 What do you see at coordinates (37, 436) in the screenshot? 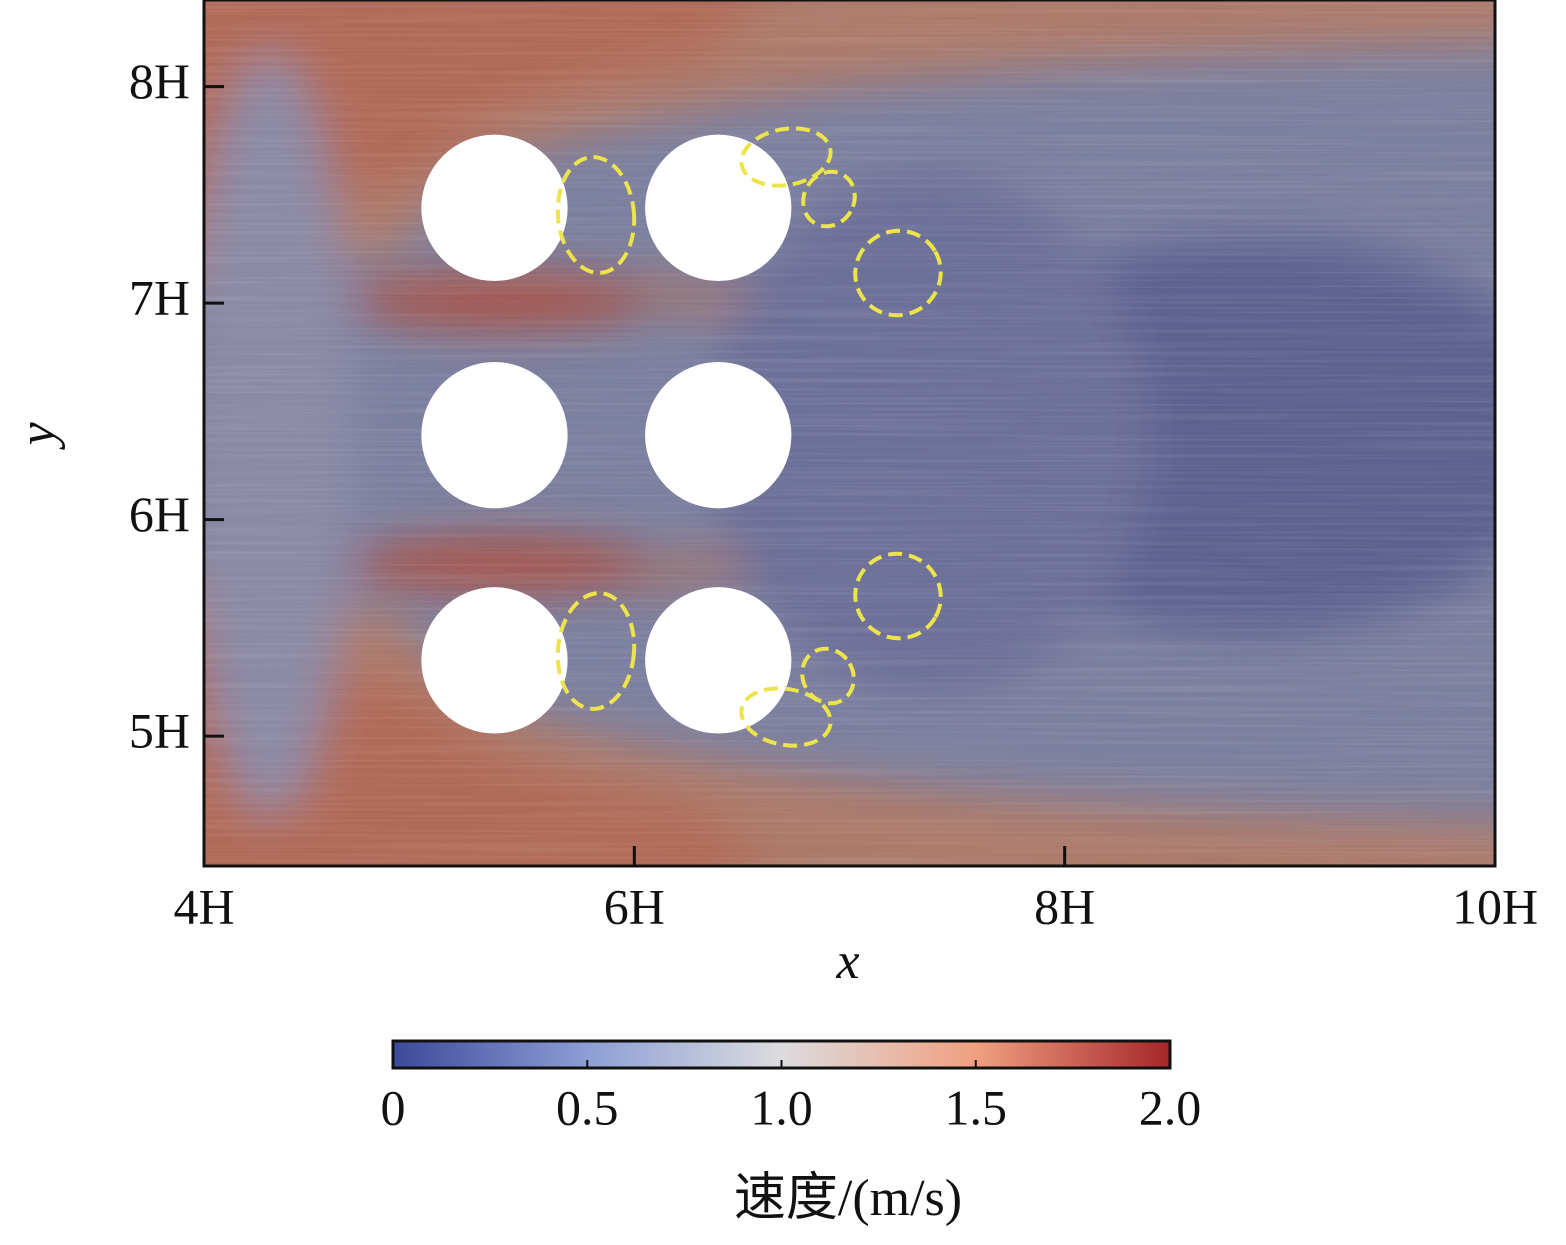
I see `y-axis-label: y` at bounding box center [37, 436].